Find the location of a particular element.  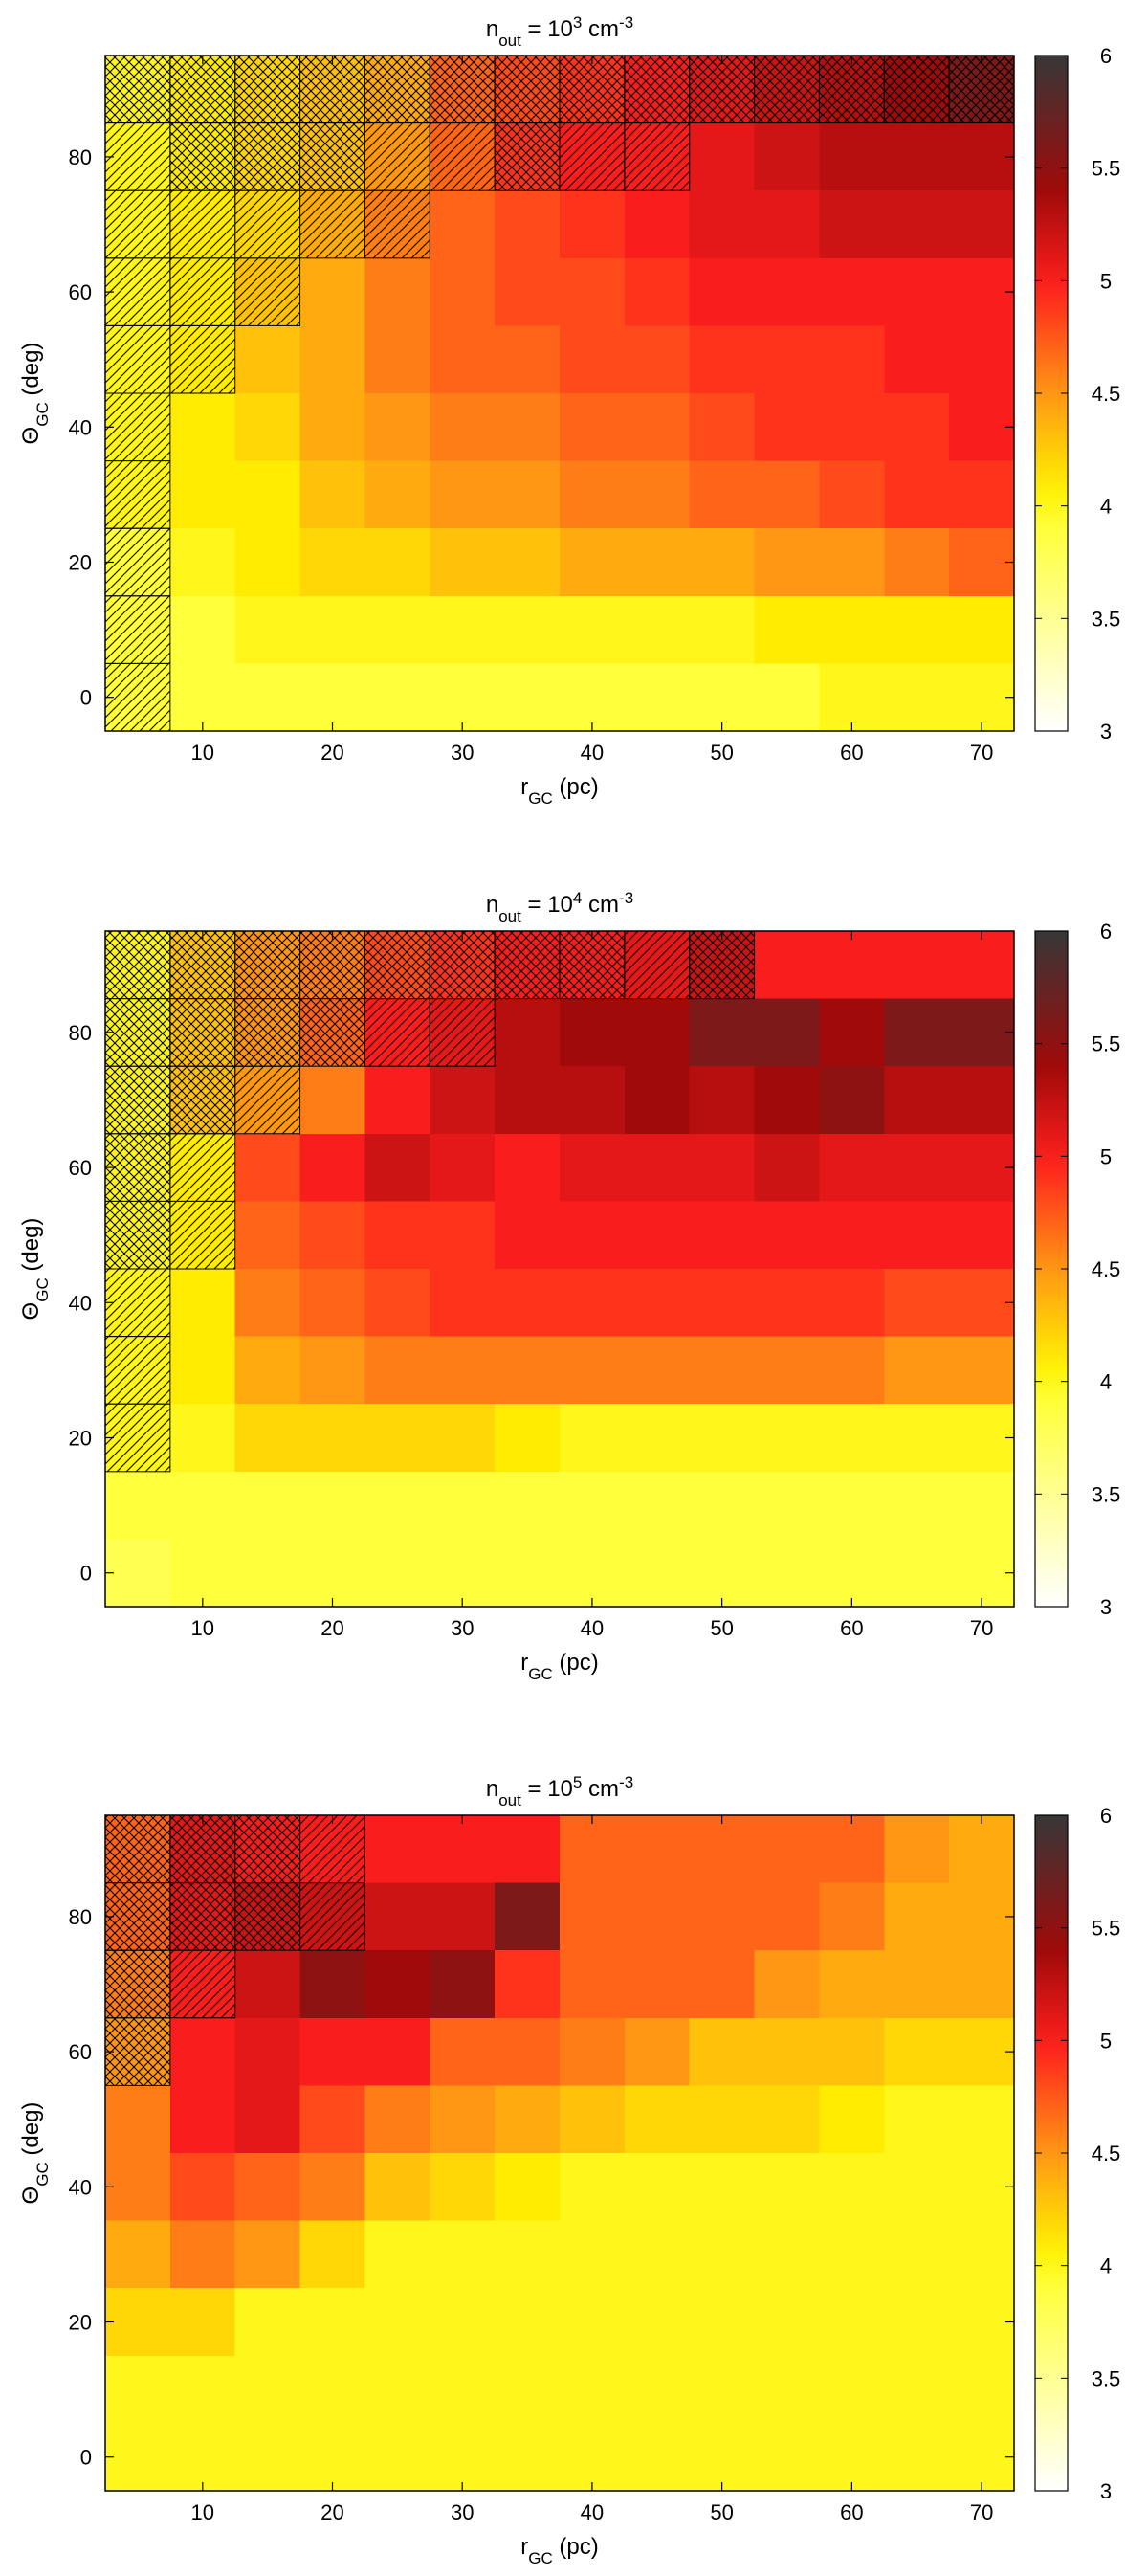

chart-title-part: cm is located at coordinates (600, 29).